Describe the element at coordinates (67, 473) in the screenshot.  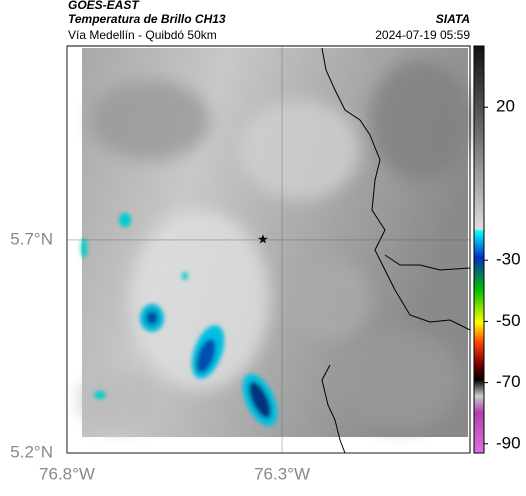
I see `x-tick-label: 76.8°W` at that location.